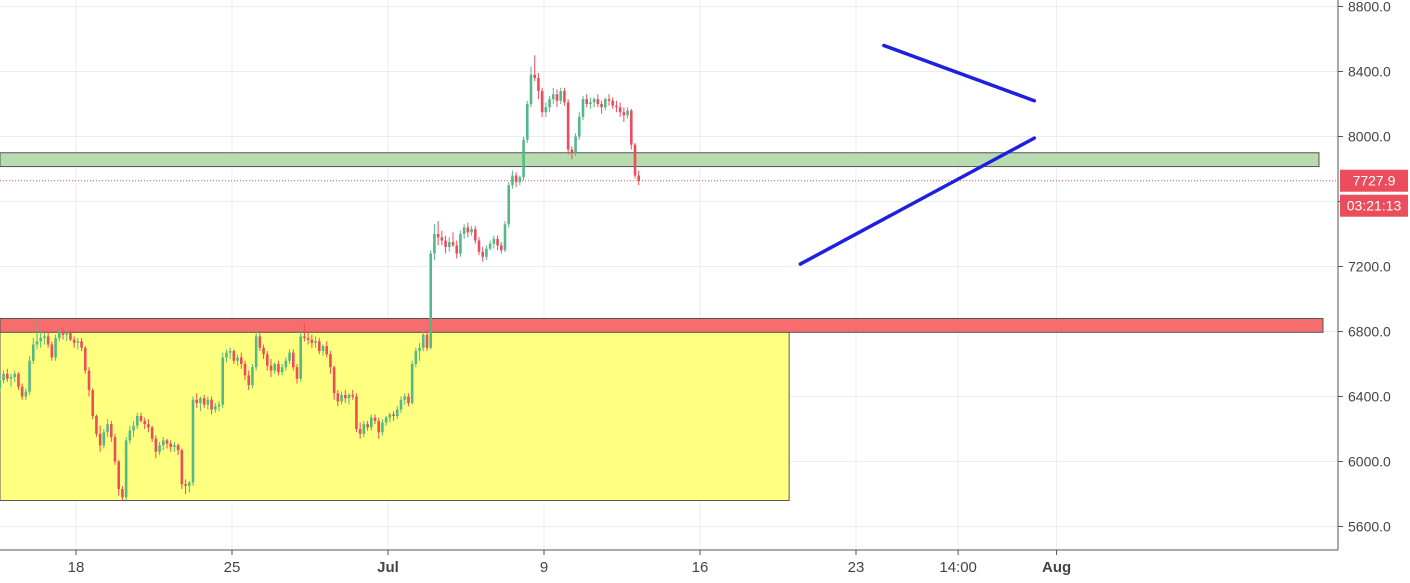  I want to click on countdown-tag, so click(1374, 205).